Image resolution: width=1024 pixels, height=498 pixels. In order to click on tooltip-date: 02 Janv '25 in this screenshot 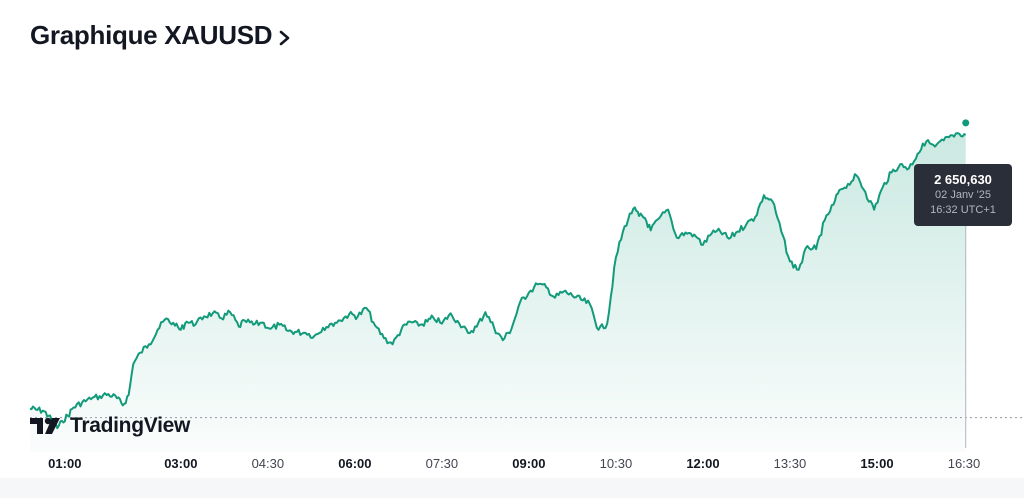, I will do `click(963, 195)`.